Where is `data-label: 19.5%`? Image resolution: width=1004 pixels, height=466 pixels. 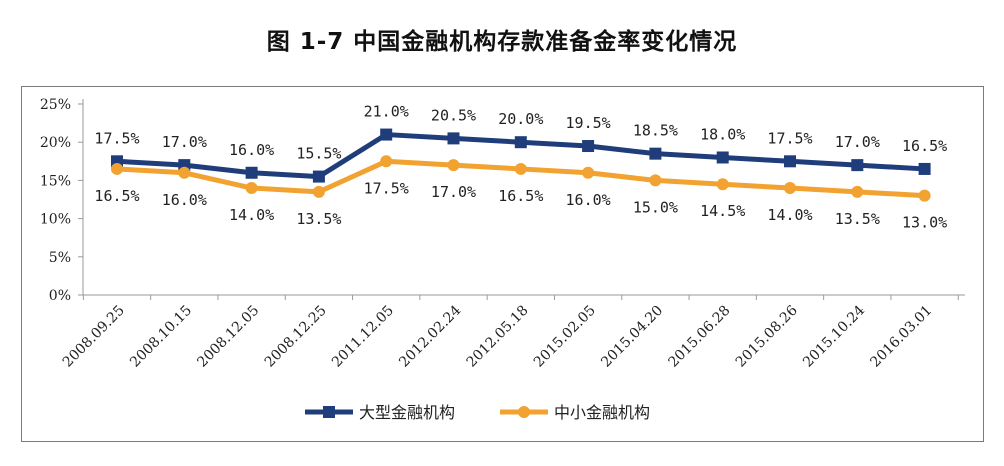
data-label: 19.5% is located at coordinates (588, 123).